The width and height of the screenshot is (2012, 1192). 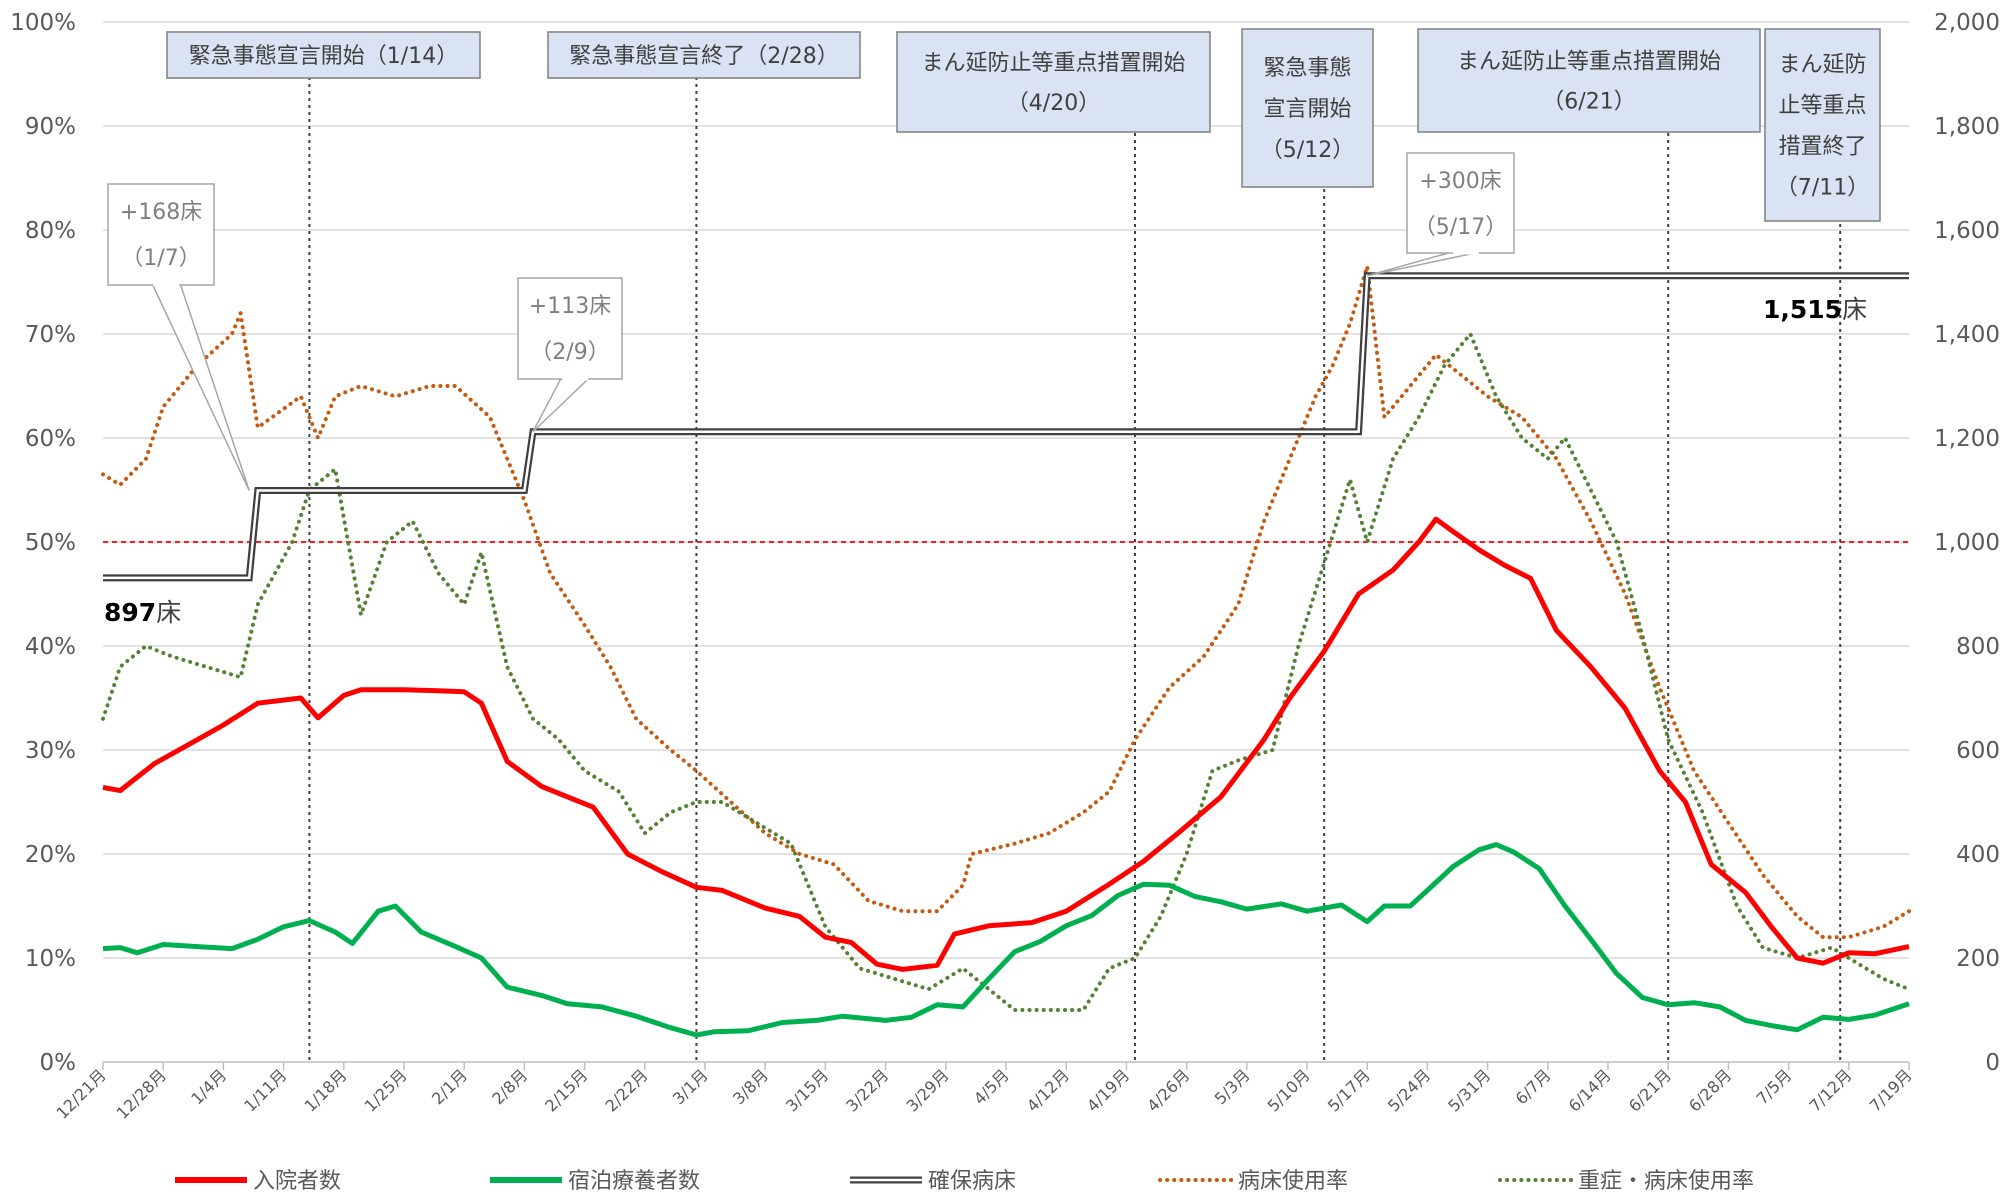 I want to click on x-tick-label: 4/12月, so click(x=1048, y=1090).